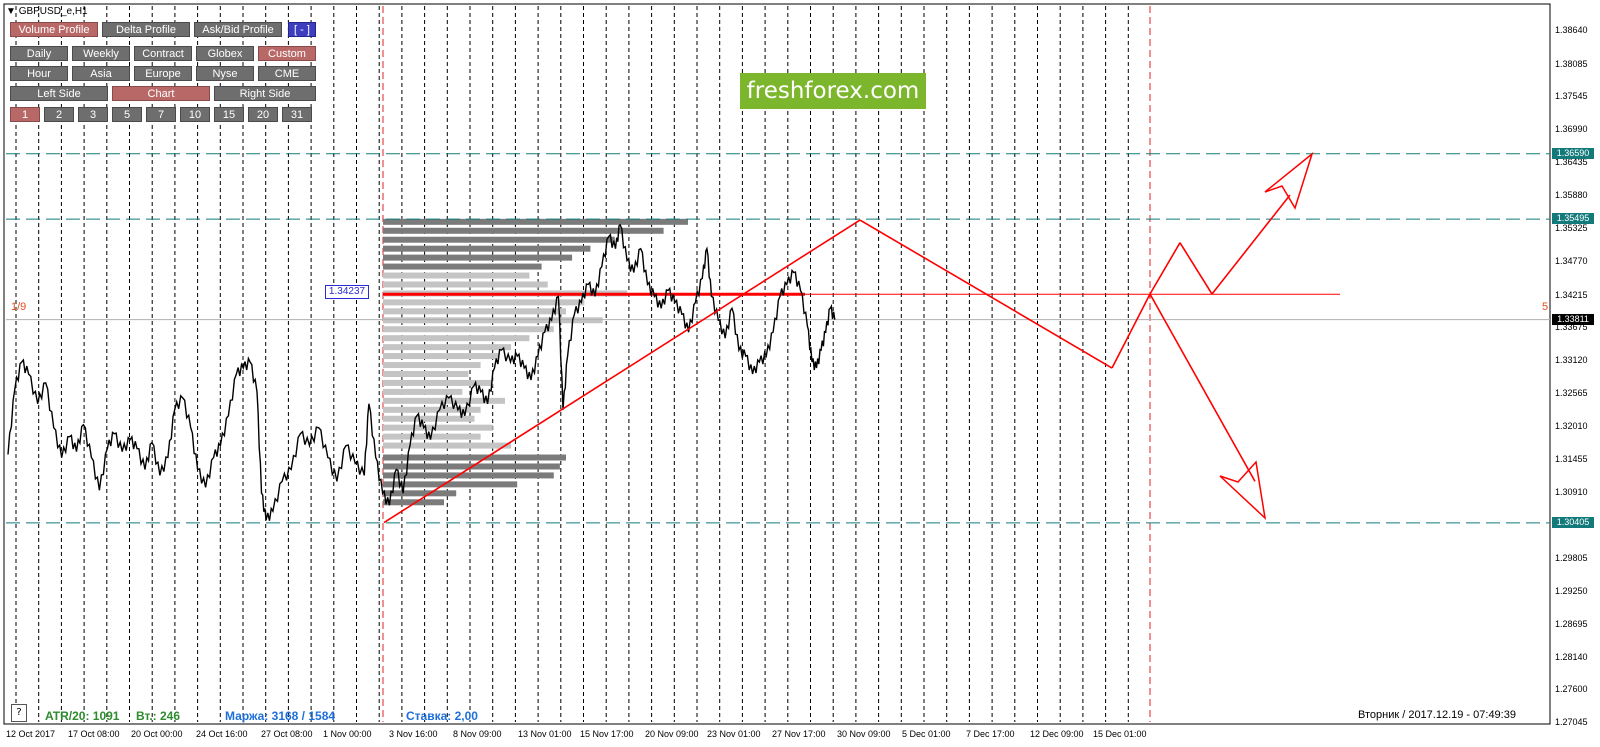 Image resolution: width=1600 pixels, height=747 pixels. What do you see at coordinates (287, 734) in the screenshot?
I see `time-tick-label: 27 Oct 08:00` at bounding box center [287, 734].